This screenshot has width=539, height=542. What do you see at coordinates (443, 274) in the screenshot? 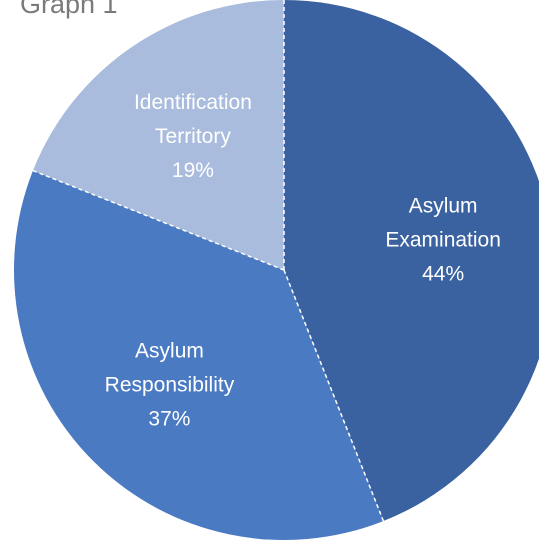
I see `pie-label-value: 44%` at bounding box center [443, 274].